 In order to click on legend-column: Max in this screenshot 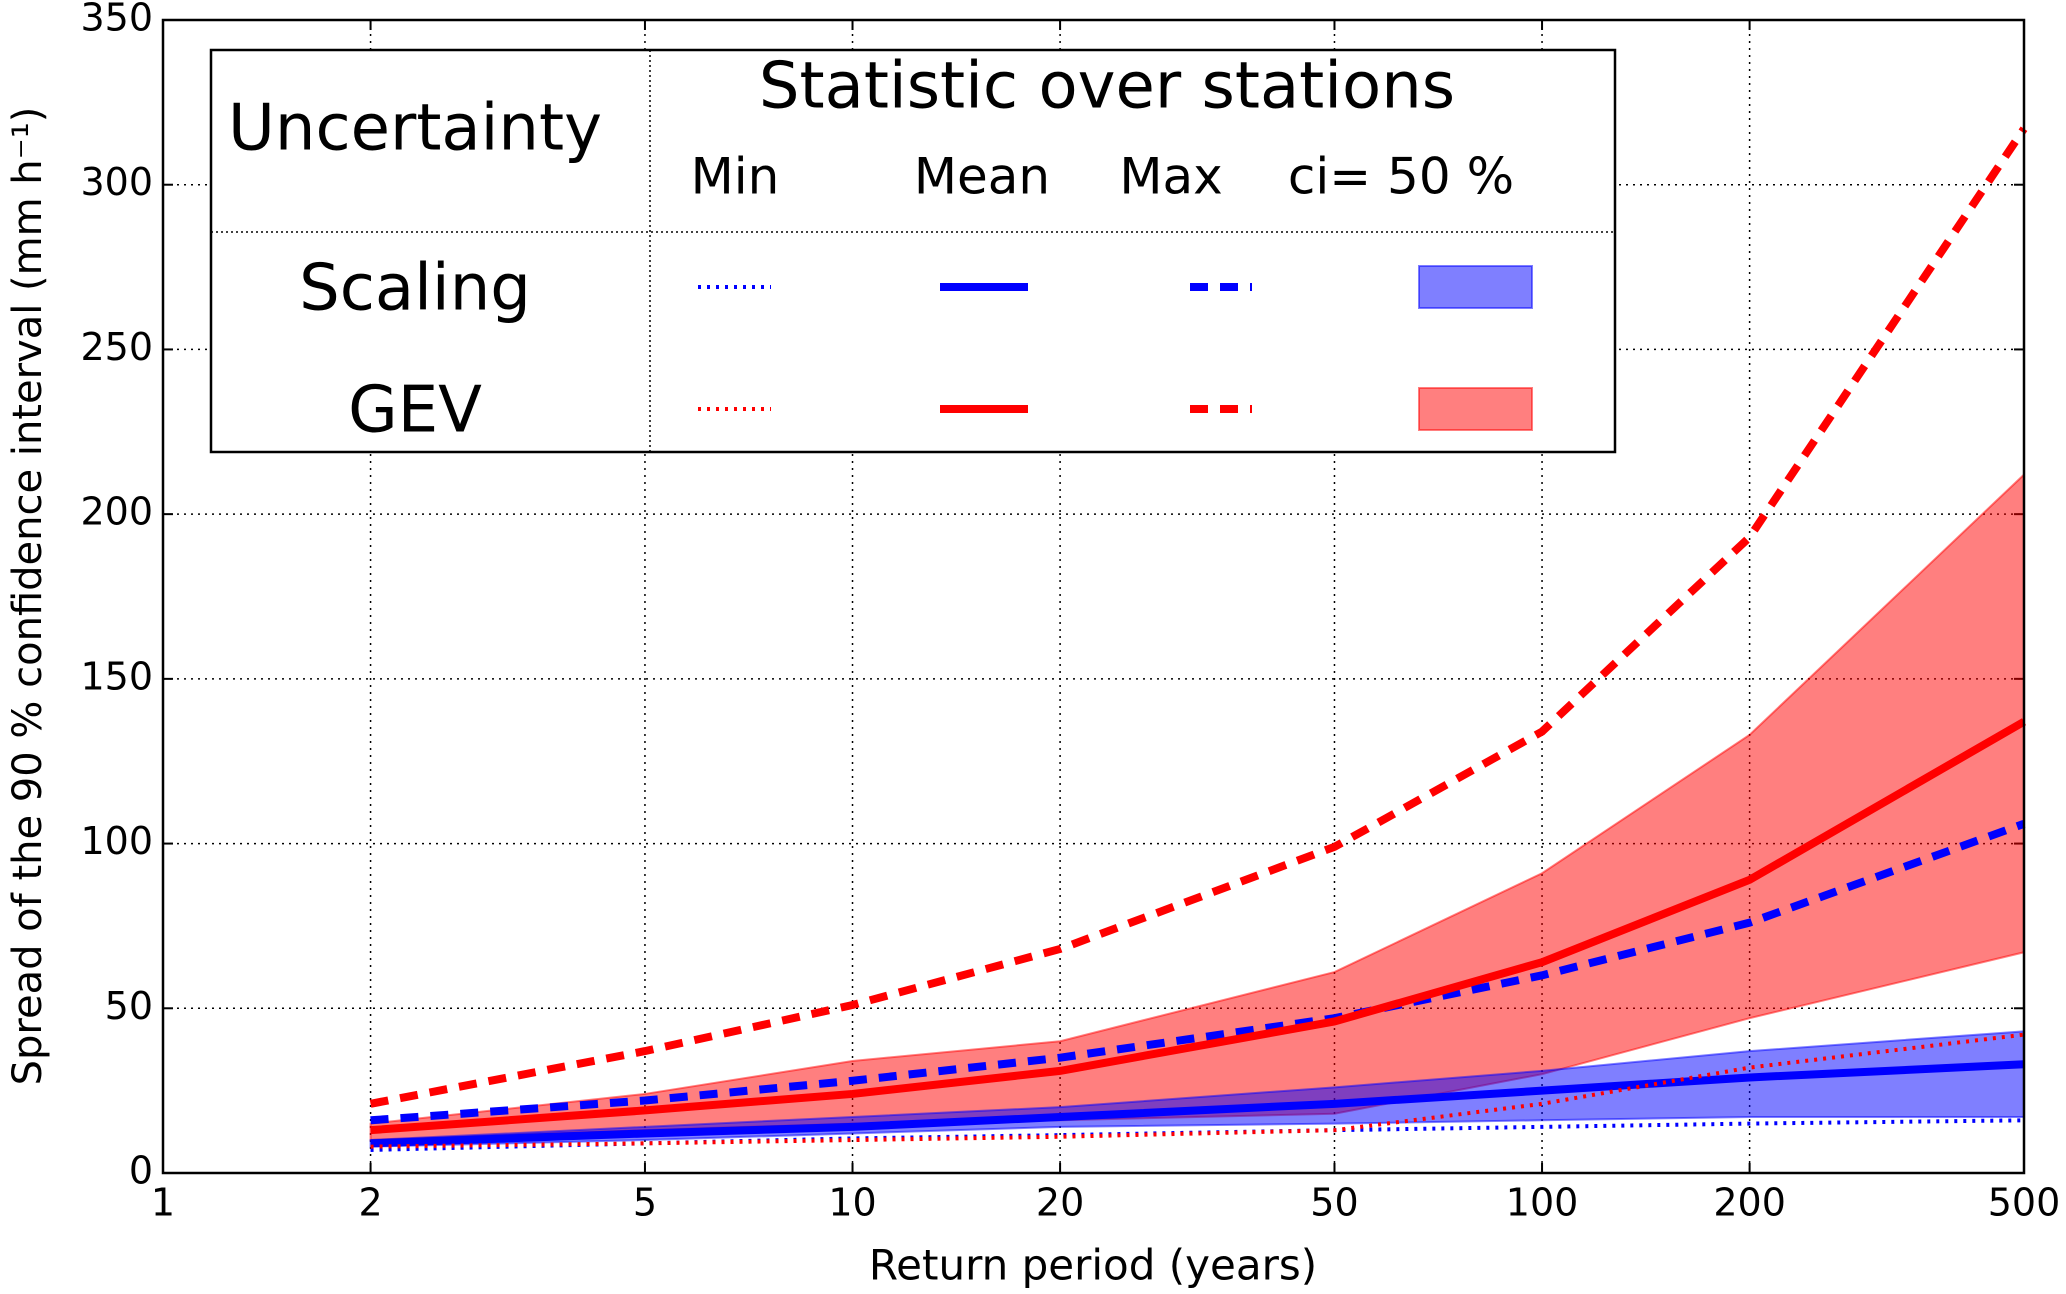, I will do `click(1170, 177)`.